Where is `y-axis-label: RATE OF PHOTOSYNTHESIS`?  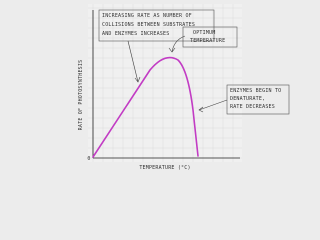
y-axis-label: RATE OF PHOTOSYNTHESIS is located at coordinates (81, 95).